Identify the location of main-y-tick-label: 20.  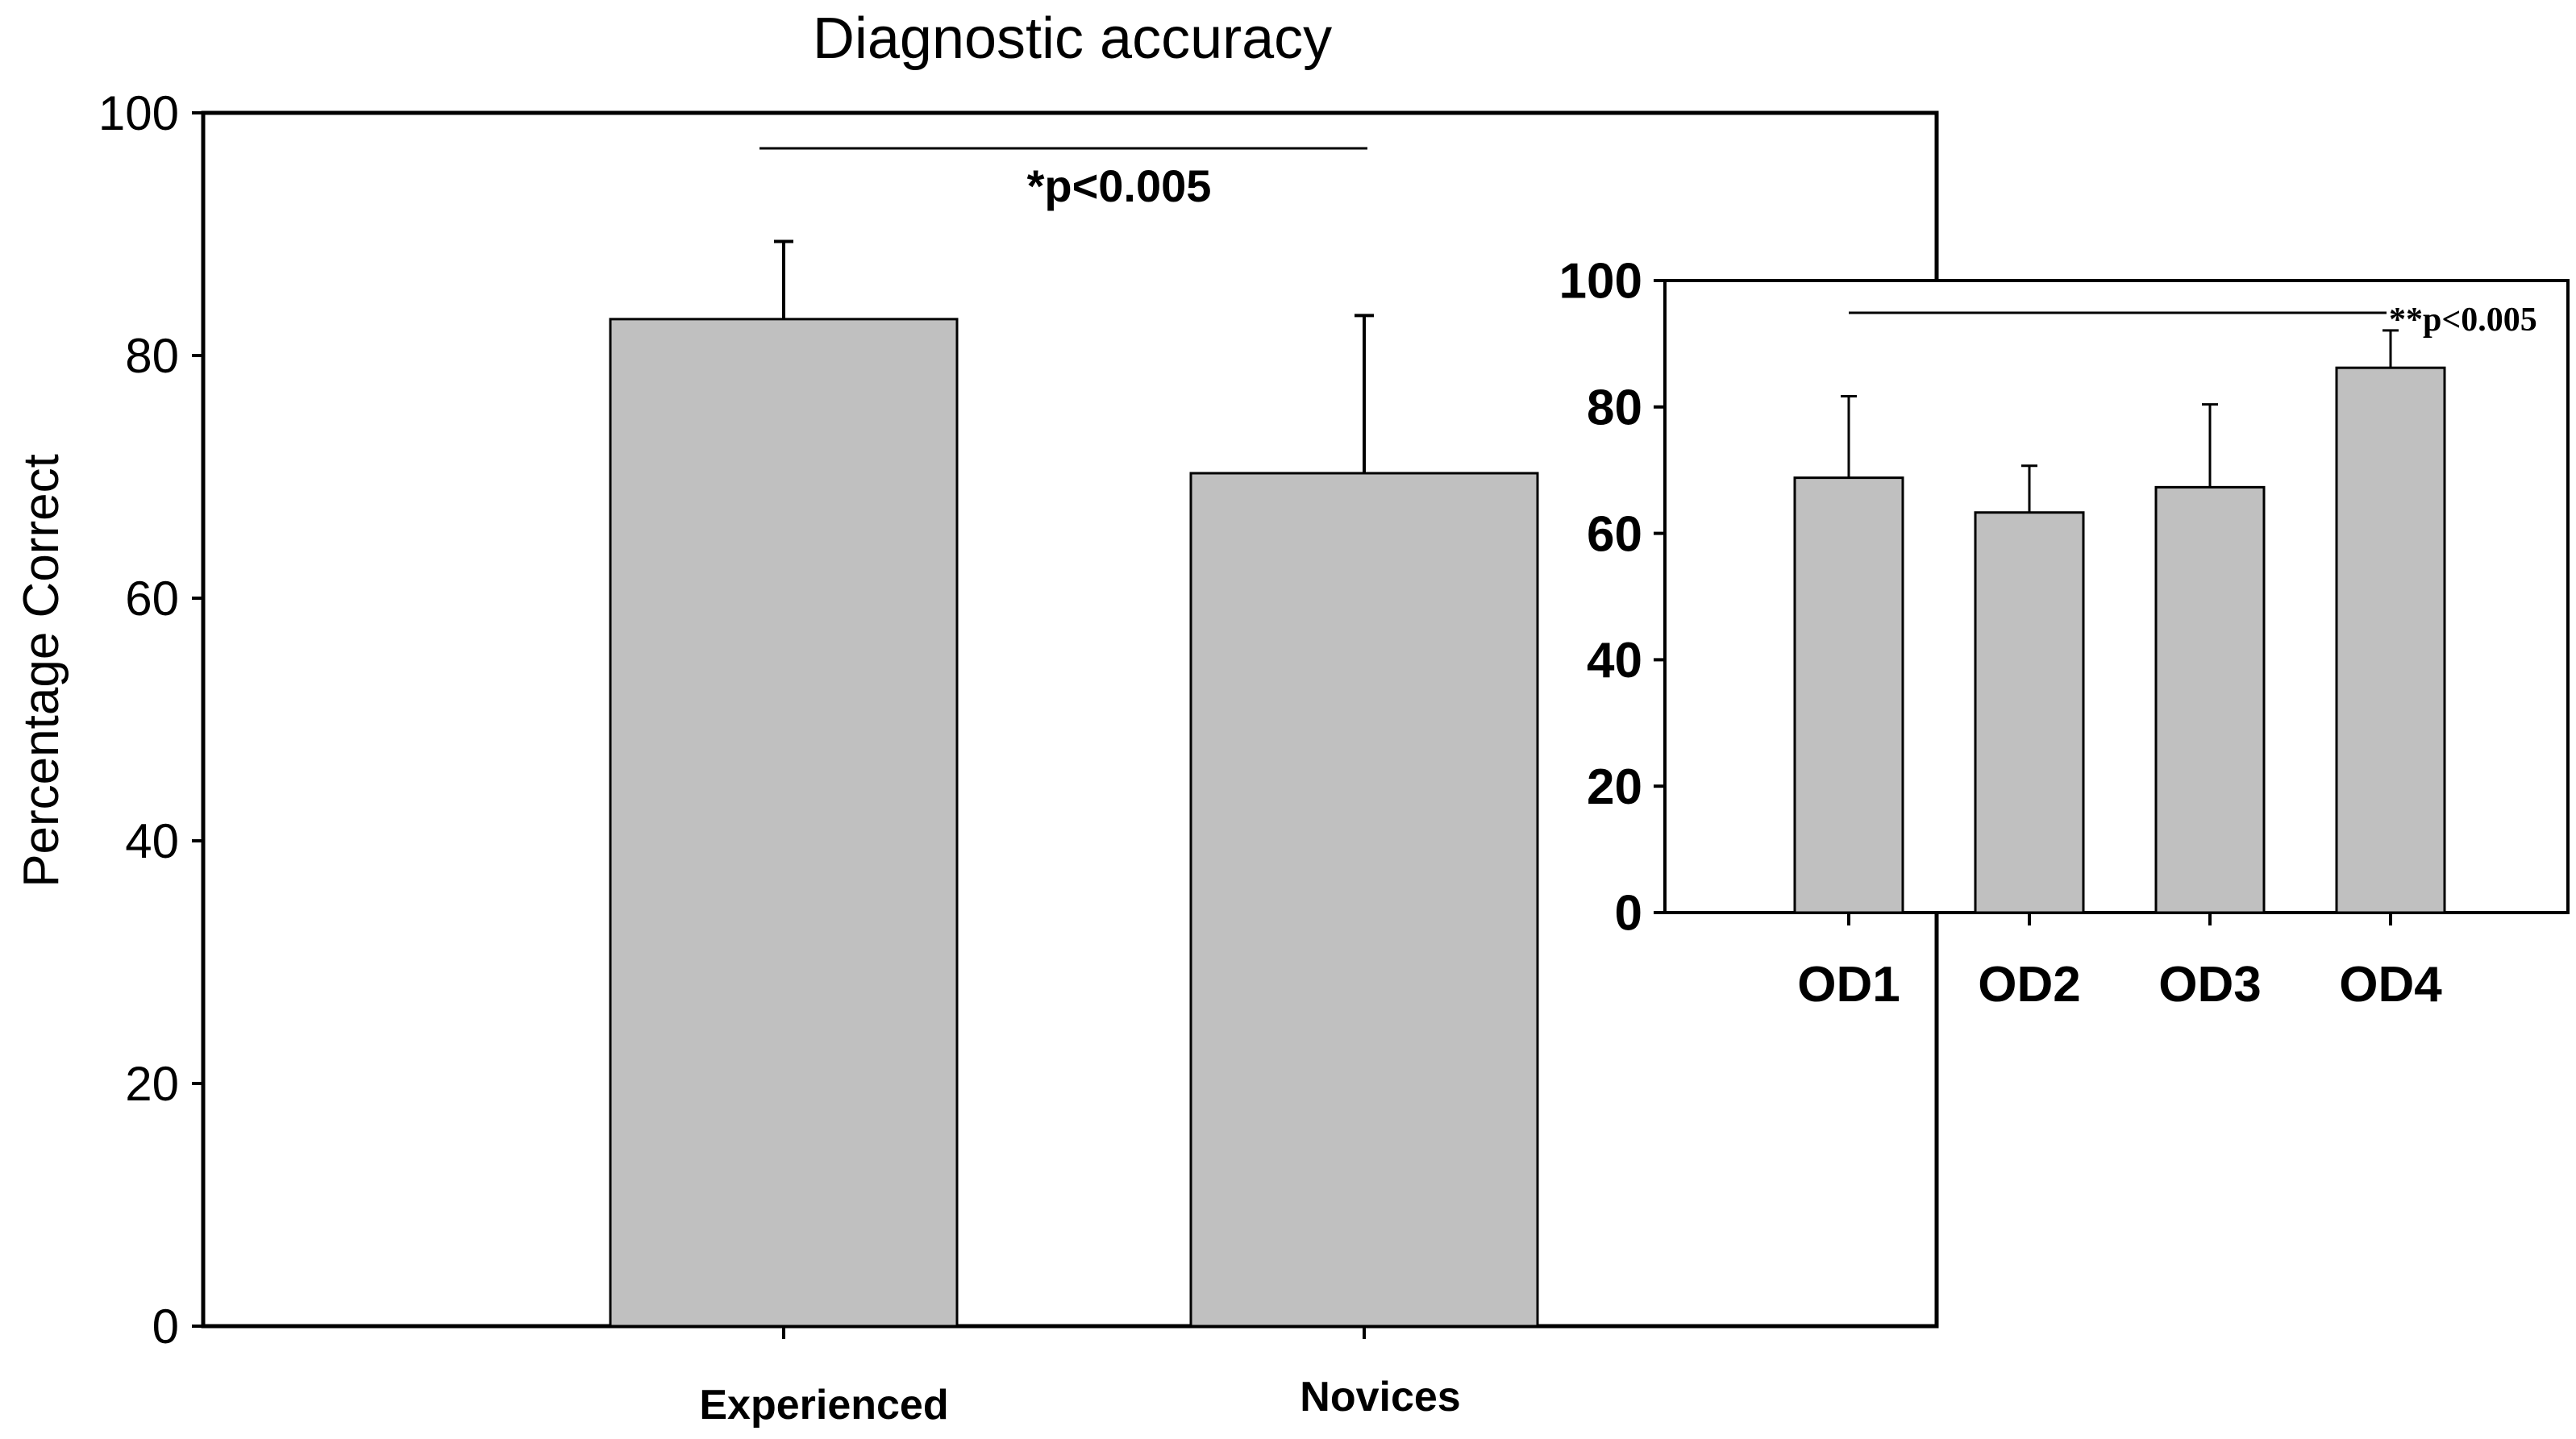
(152, 1084).